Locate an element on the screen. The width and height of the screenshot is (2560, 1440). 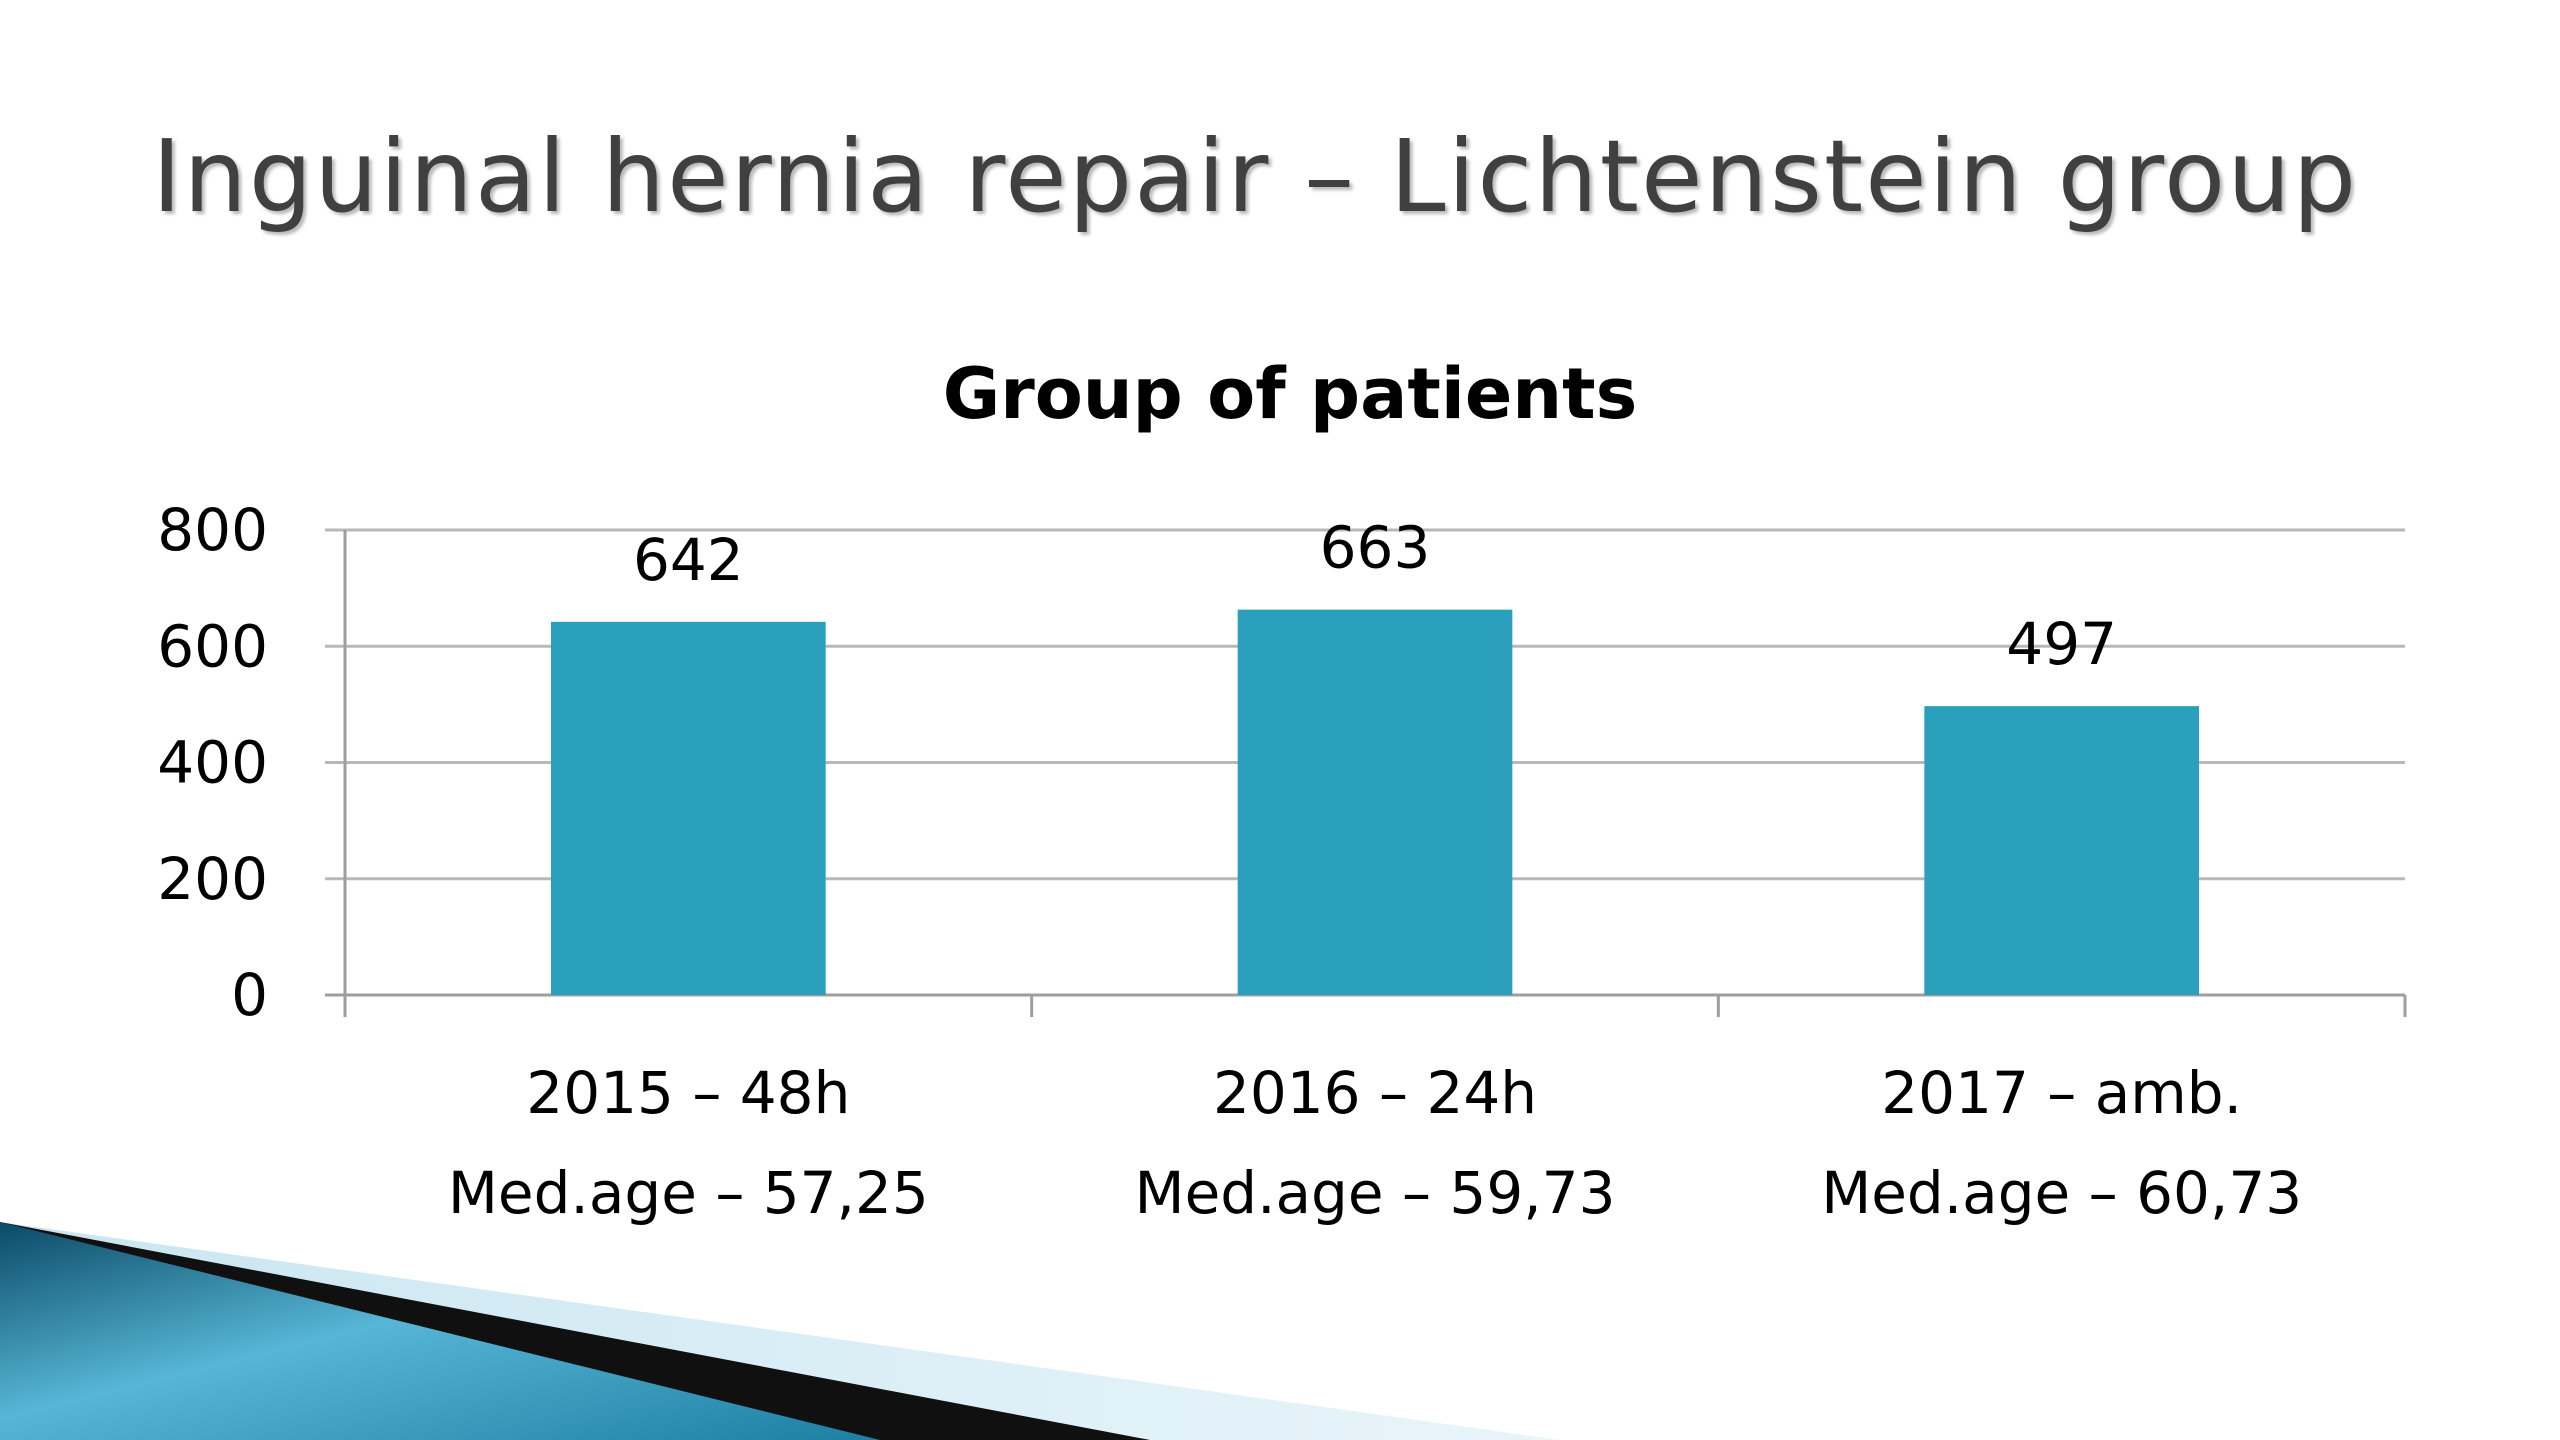
chart-title: Group of patients is located at coordinates (1290, 394).